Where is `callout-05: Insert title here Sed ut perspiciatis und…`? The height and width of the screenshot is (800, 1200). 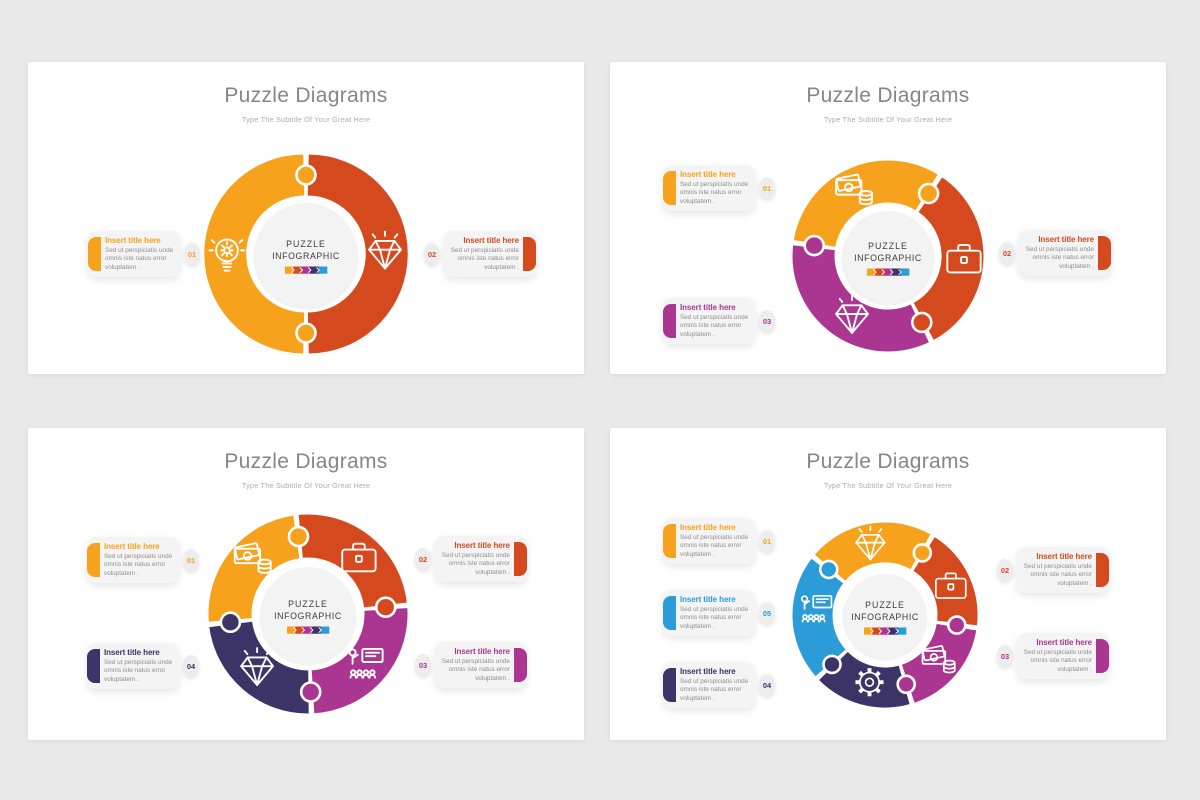 callout-05: Insert title here Sed ut perspiciatis und… is located at coordinates (709, 613).